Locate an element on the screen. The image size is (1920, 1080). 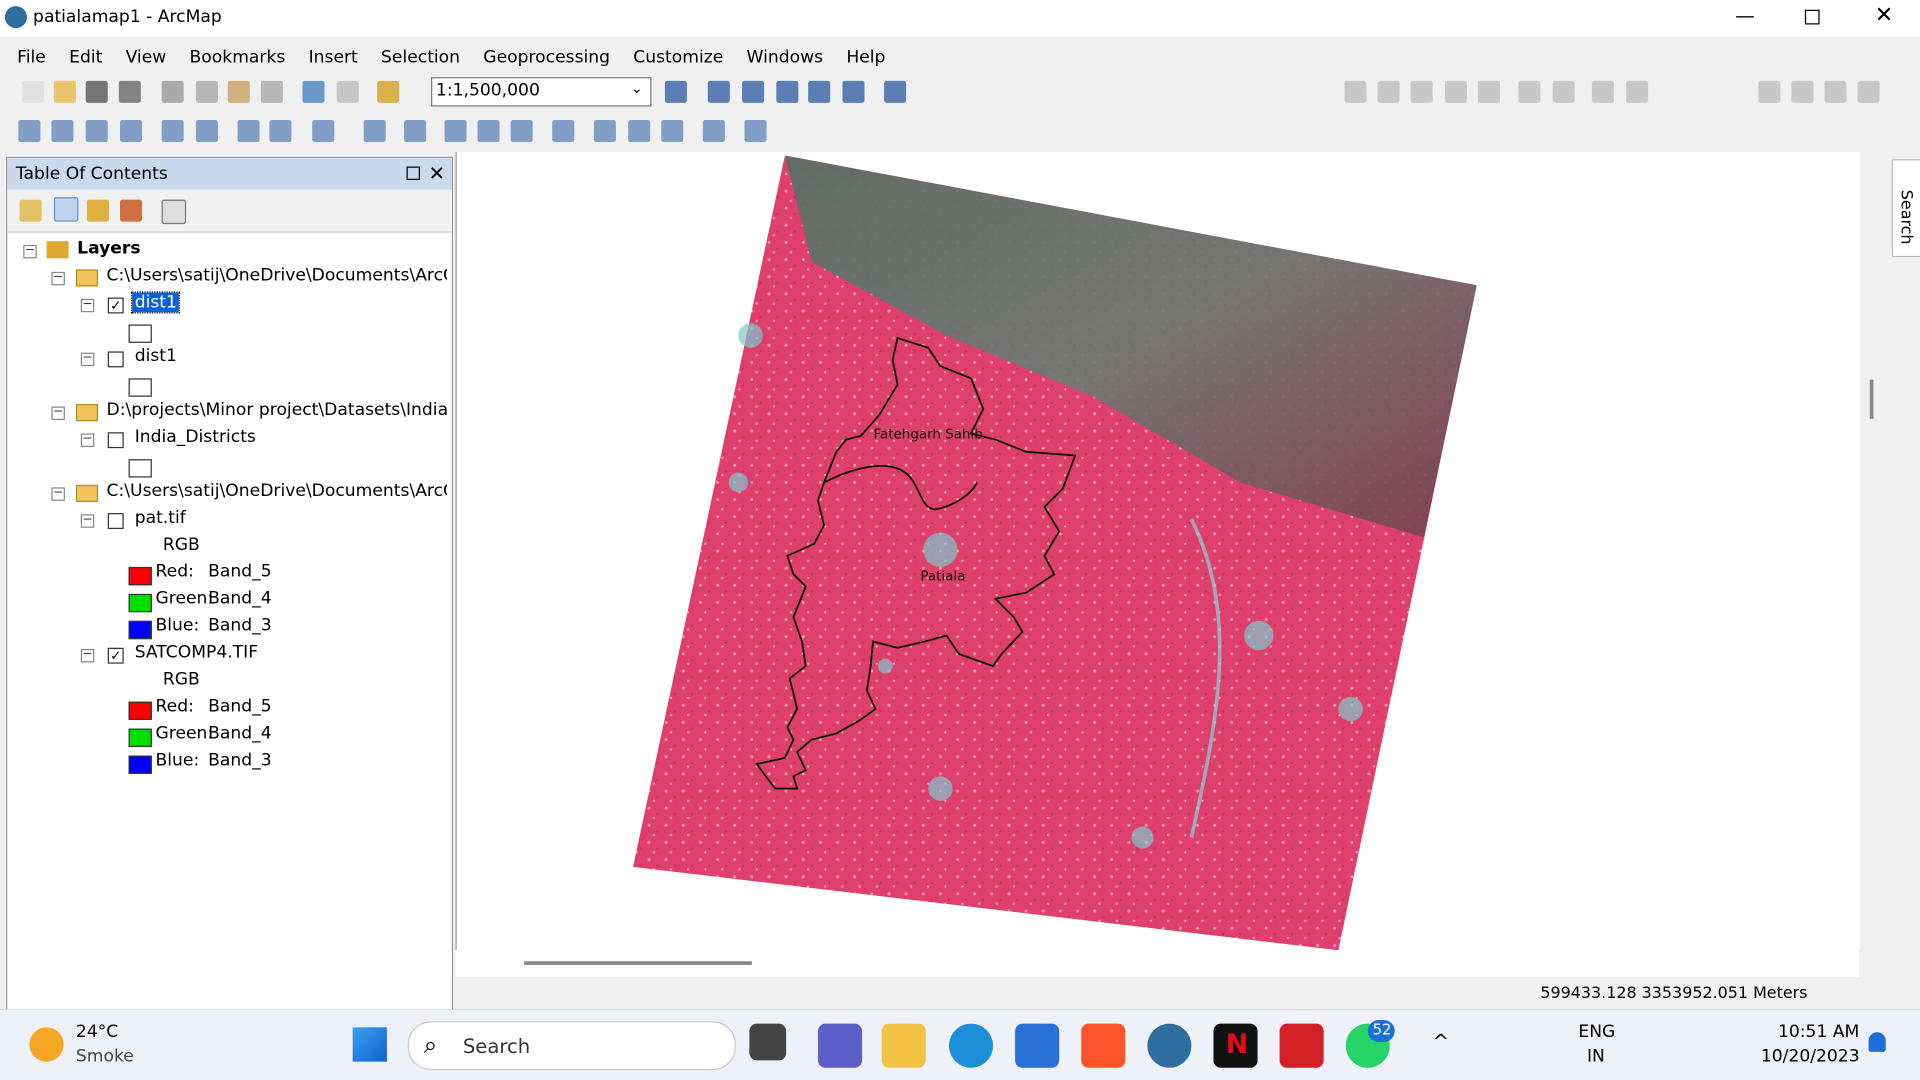
menu-item: Windows is located at coordinates (785, 57).